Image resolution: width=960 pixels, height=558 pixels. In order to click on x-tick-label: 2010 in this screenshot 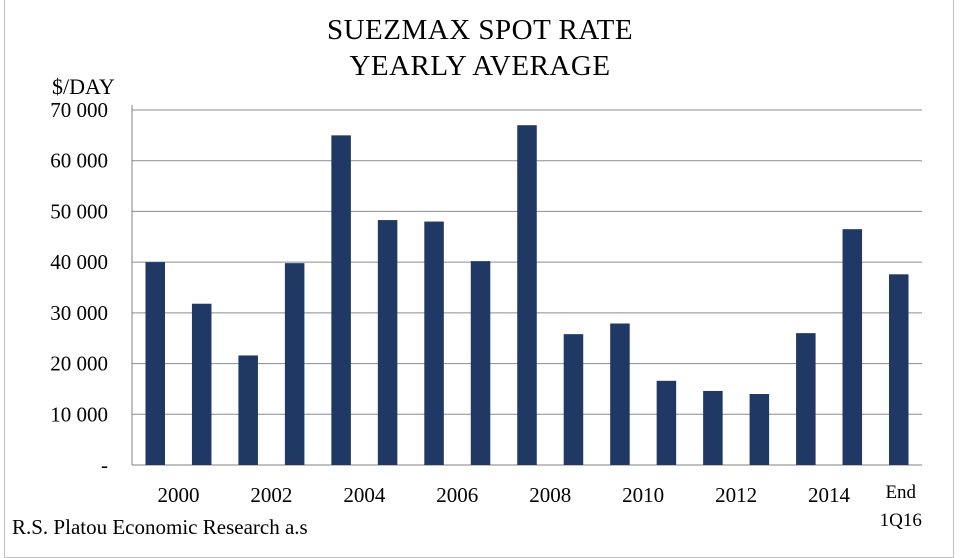, I will do `click(643, 495)`.